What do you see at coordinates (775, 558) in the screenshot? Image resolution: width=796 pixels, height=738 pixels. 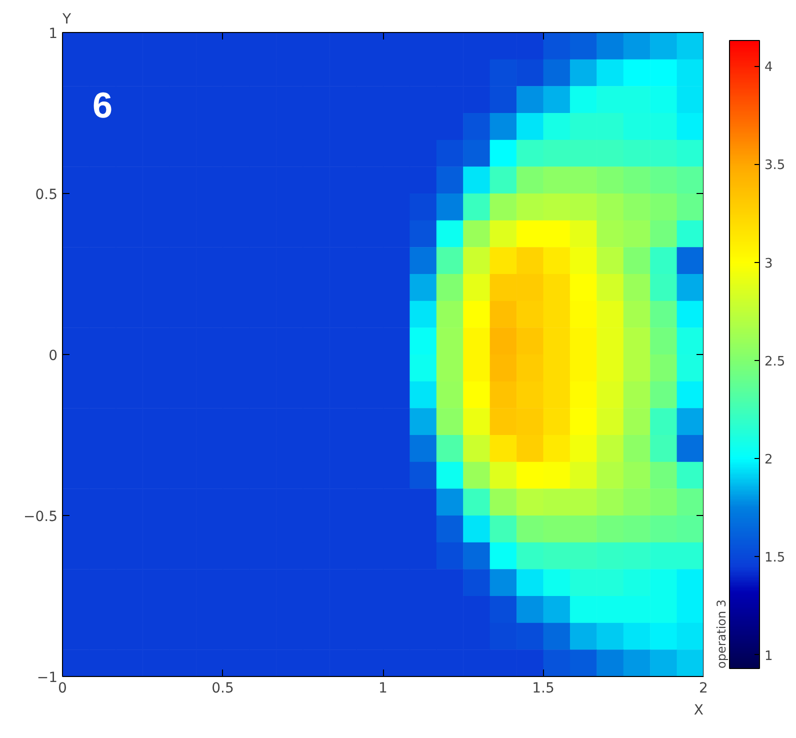 I see `color-bar-label: 1.5` at bounding box center [775, 558].